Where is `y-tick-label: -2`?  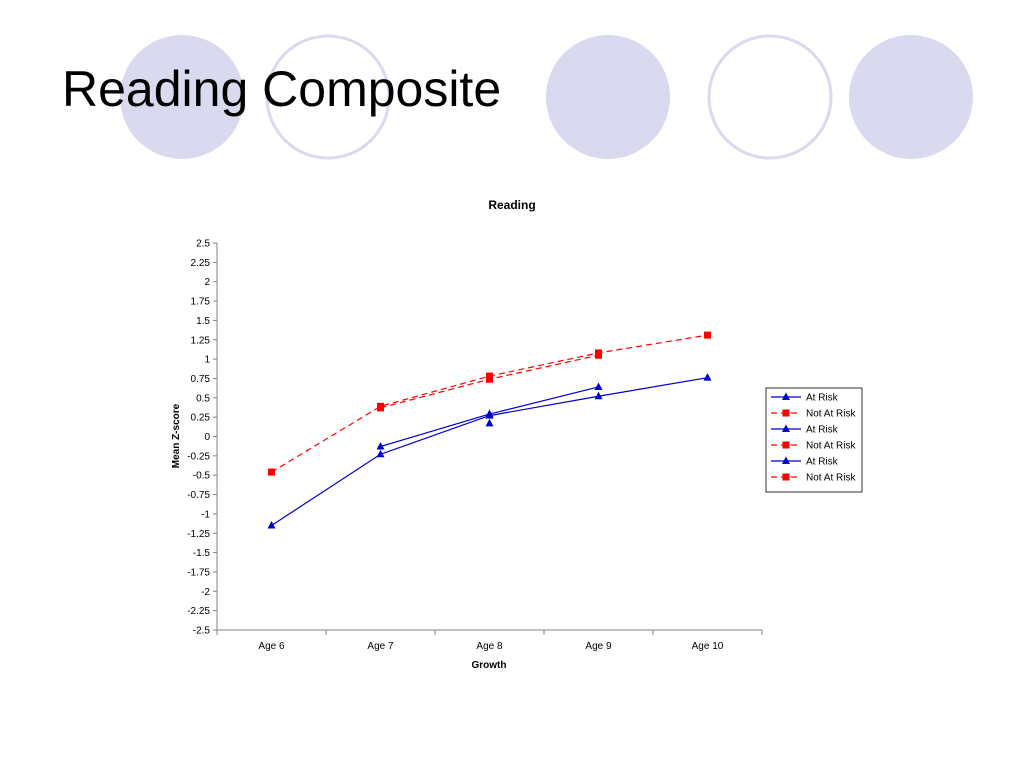 y-tick-label: -2 is located at coordinates (205, 592).